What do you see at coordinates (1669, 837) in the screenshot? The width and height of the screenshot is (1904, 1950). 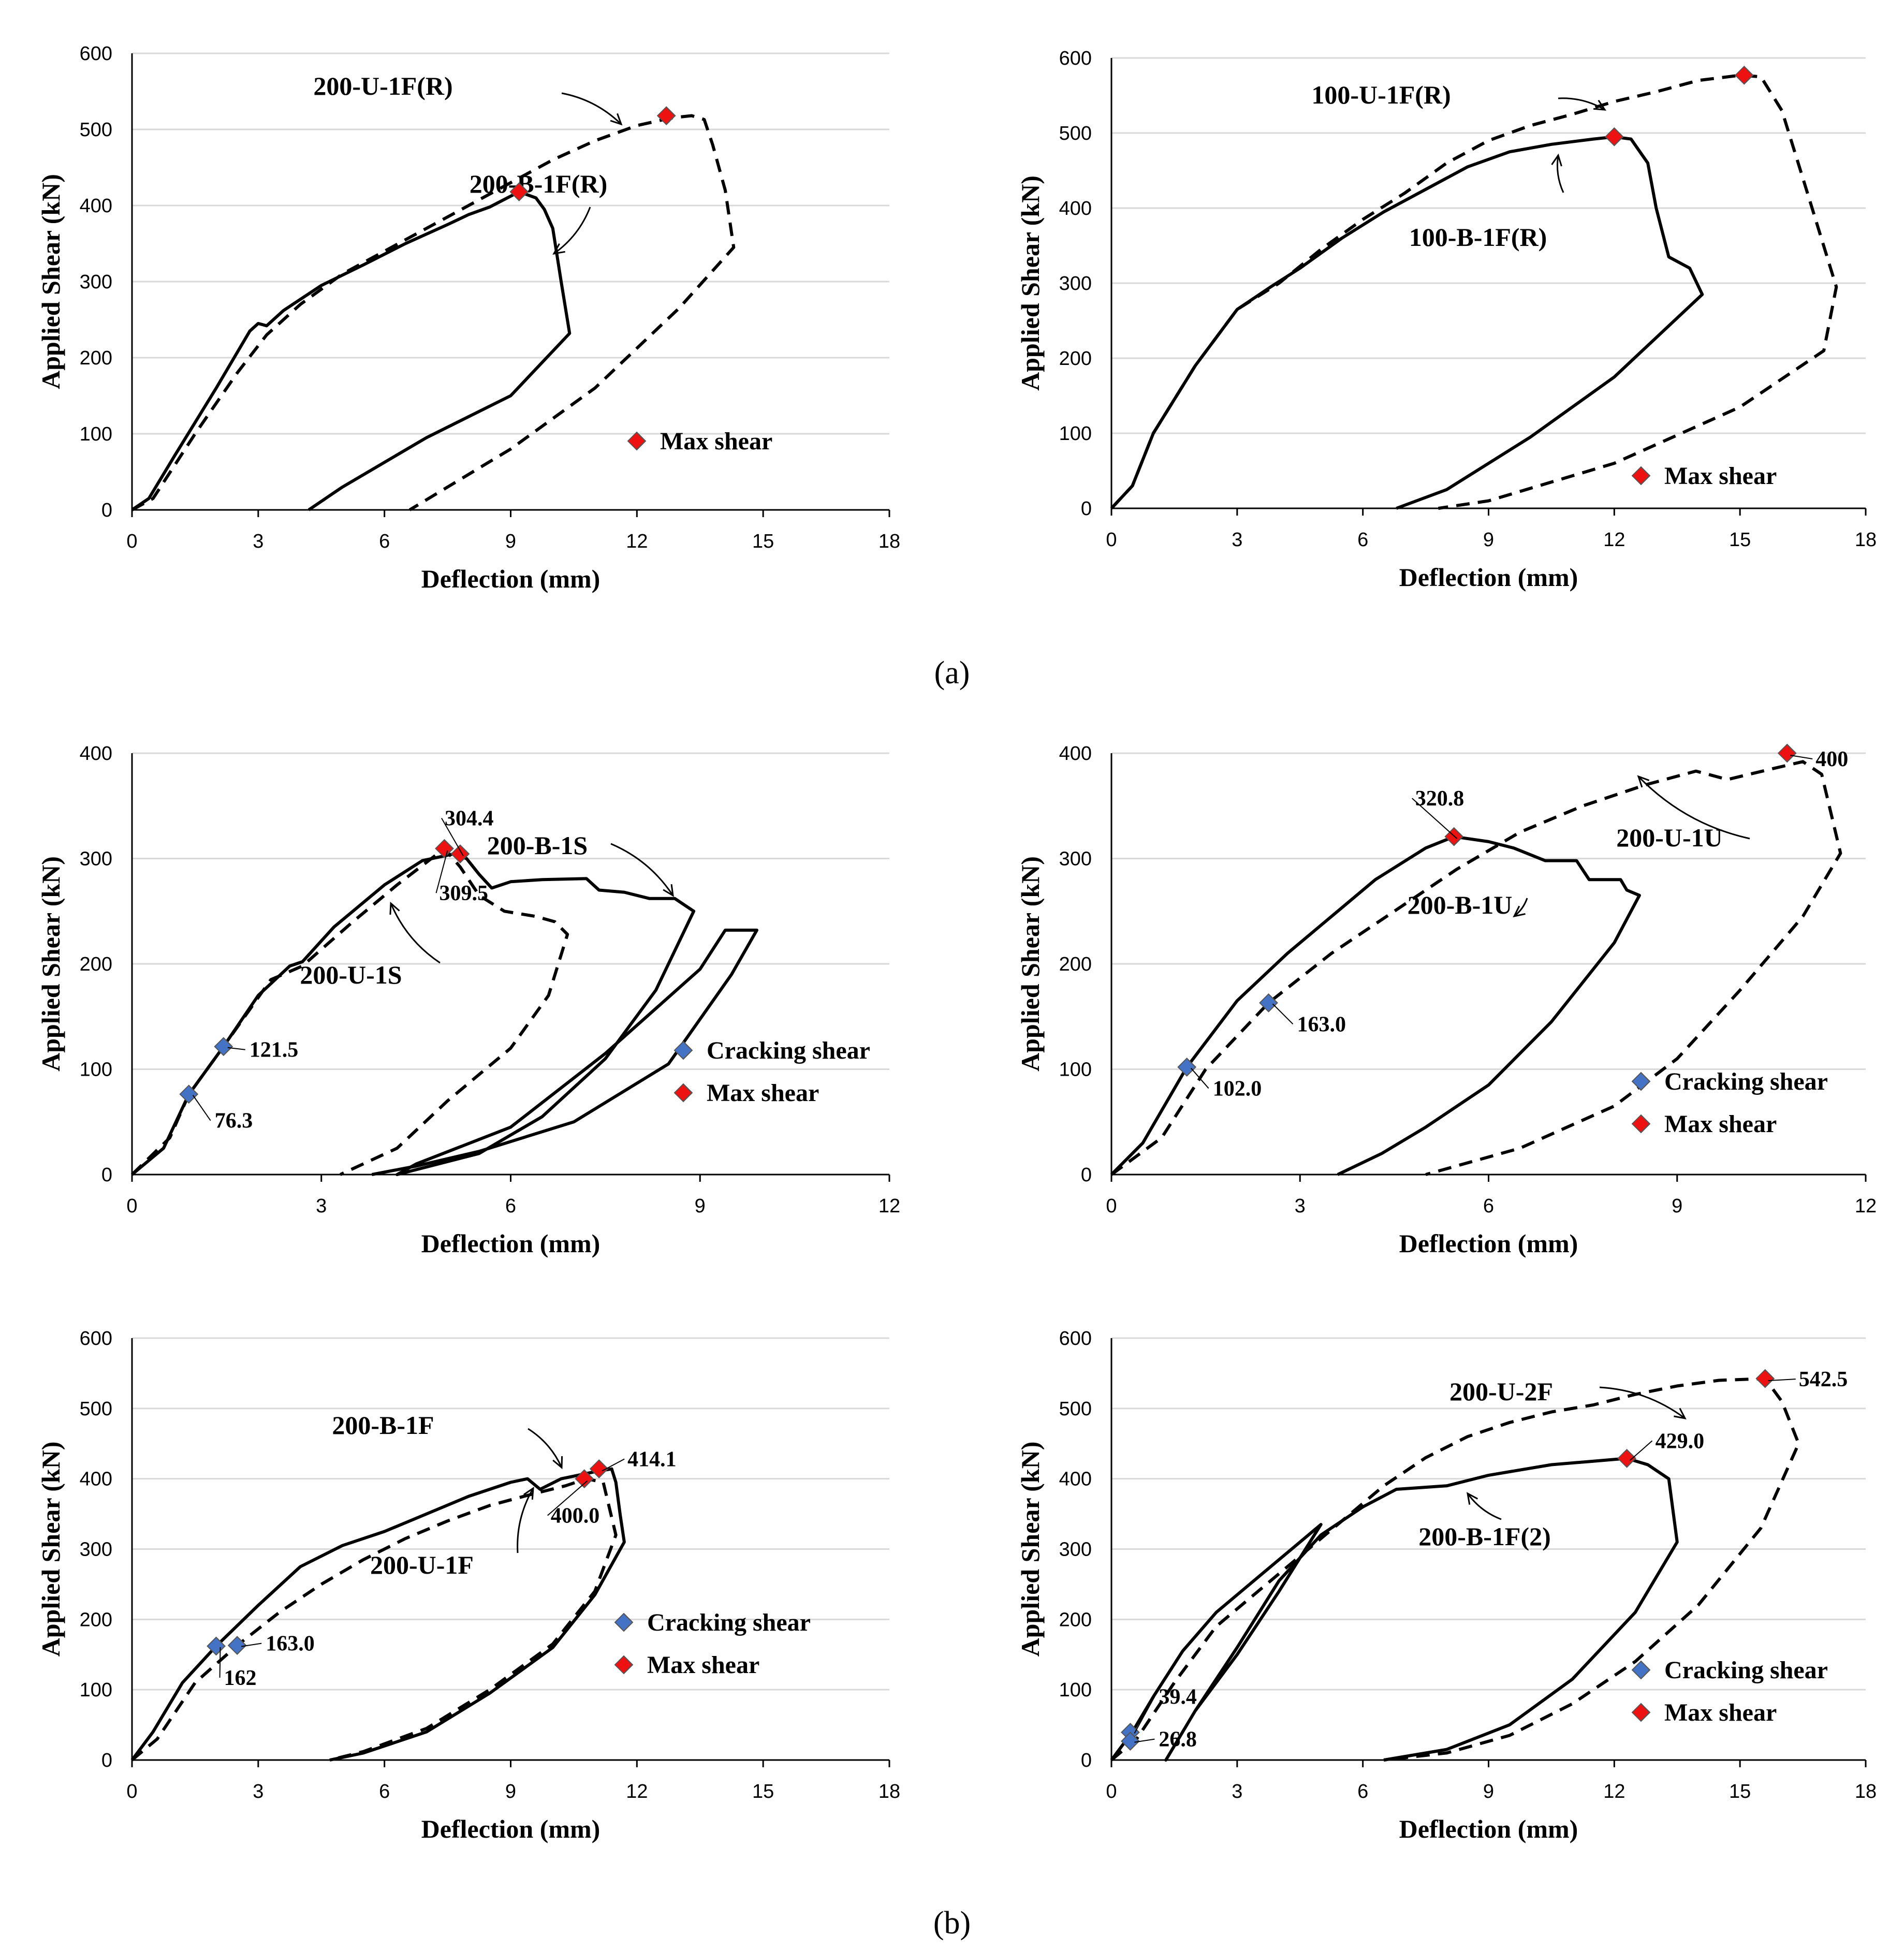 I see `series-annotation: 200-U-1U` at bounding box center [1669, 837].